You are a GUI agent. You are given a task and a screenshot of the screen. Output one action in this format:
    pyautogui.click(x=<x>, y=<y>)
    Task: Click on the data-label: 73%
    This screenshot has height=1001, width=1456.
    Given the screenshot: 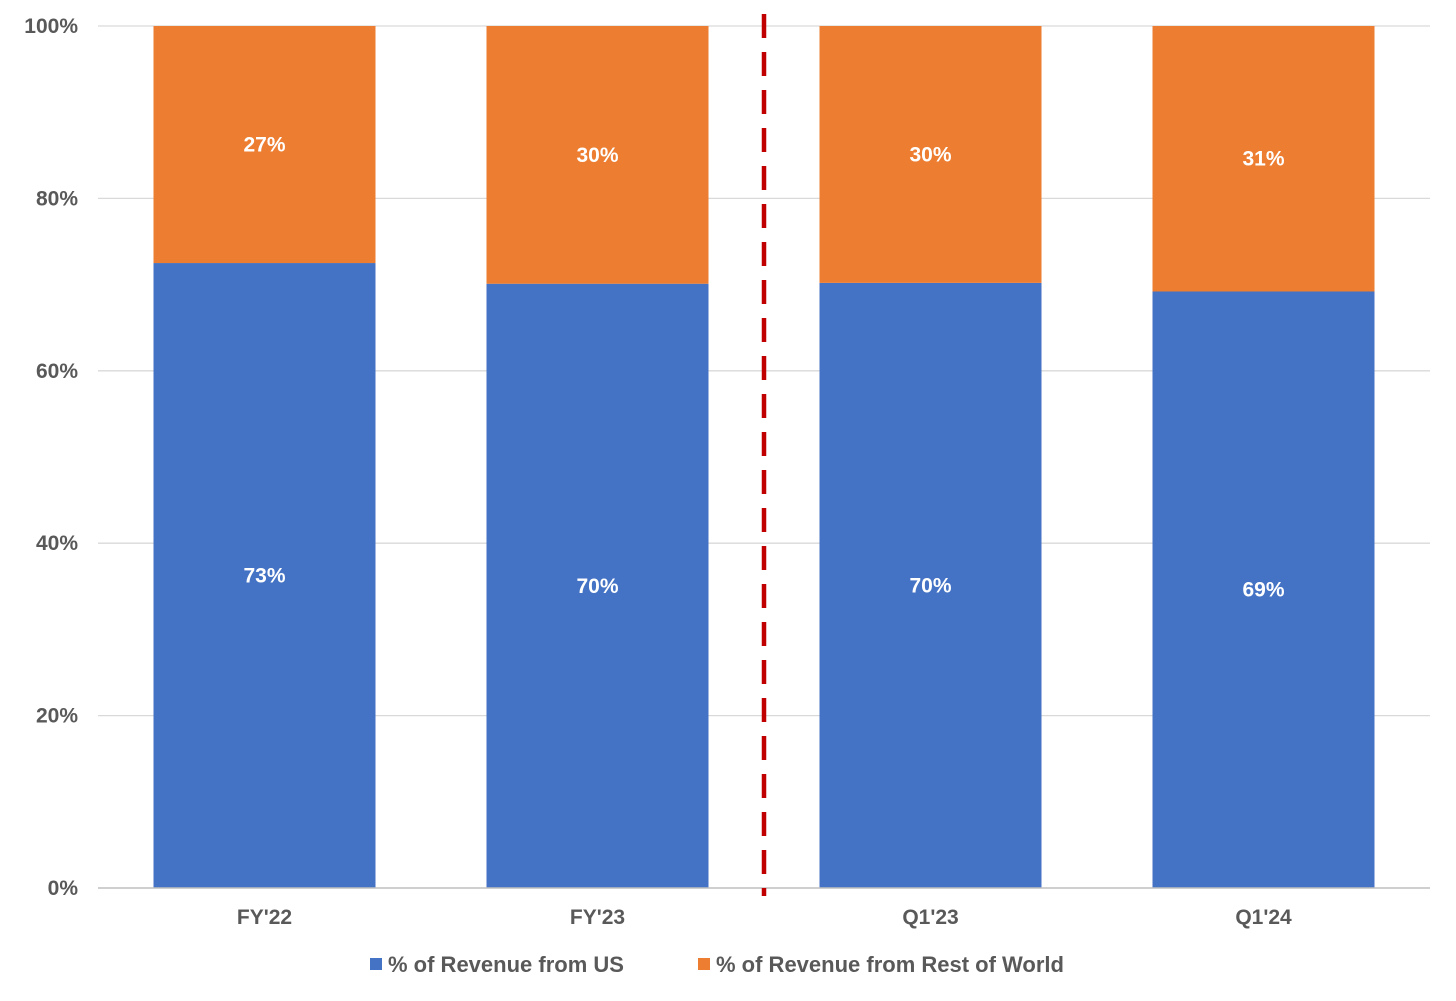 What is the action you would take?
    pyautogui.click(x=264, y=576)
    